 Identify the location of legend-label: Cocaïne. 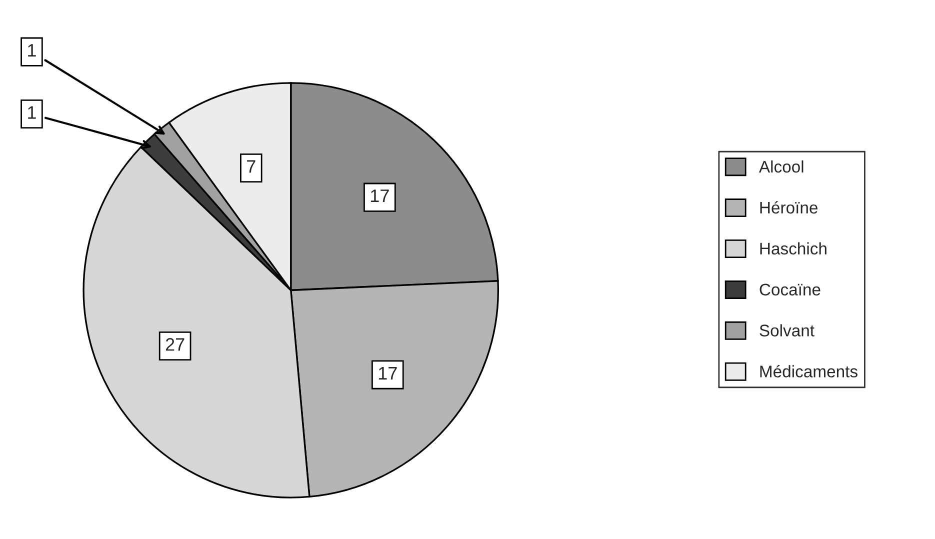
(790, 290).